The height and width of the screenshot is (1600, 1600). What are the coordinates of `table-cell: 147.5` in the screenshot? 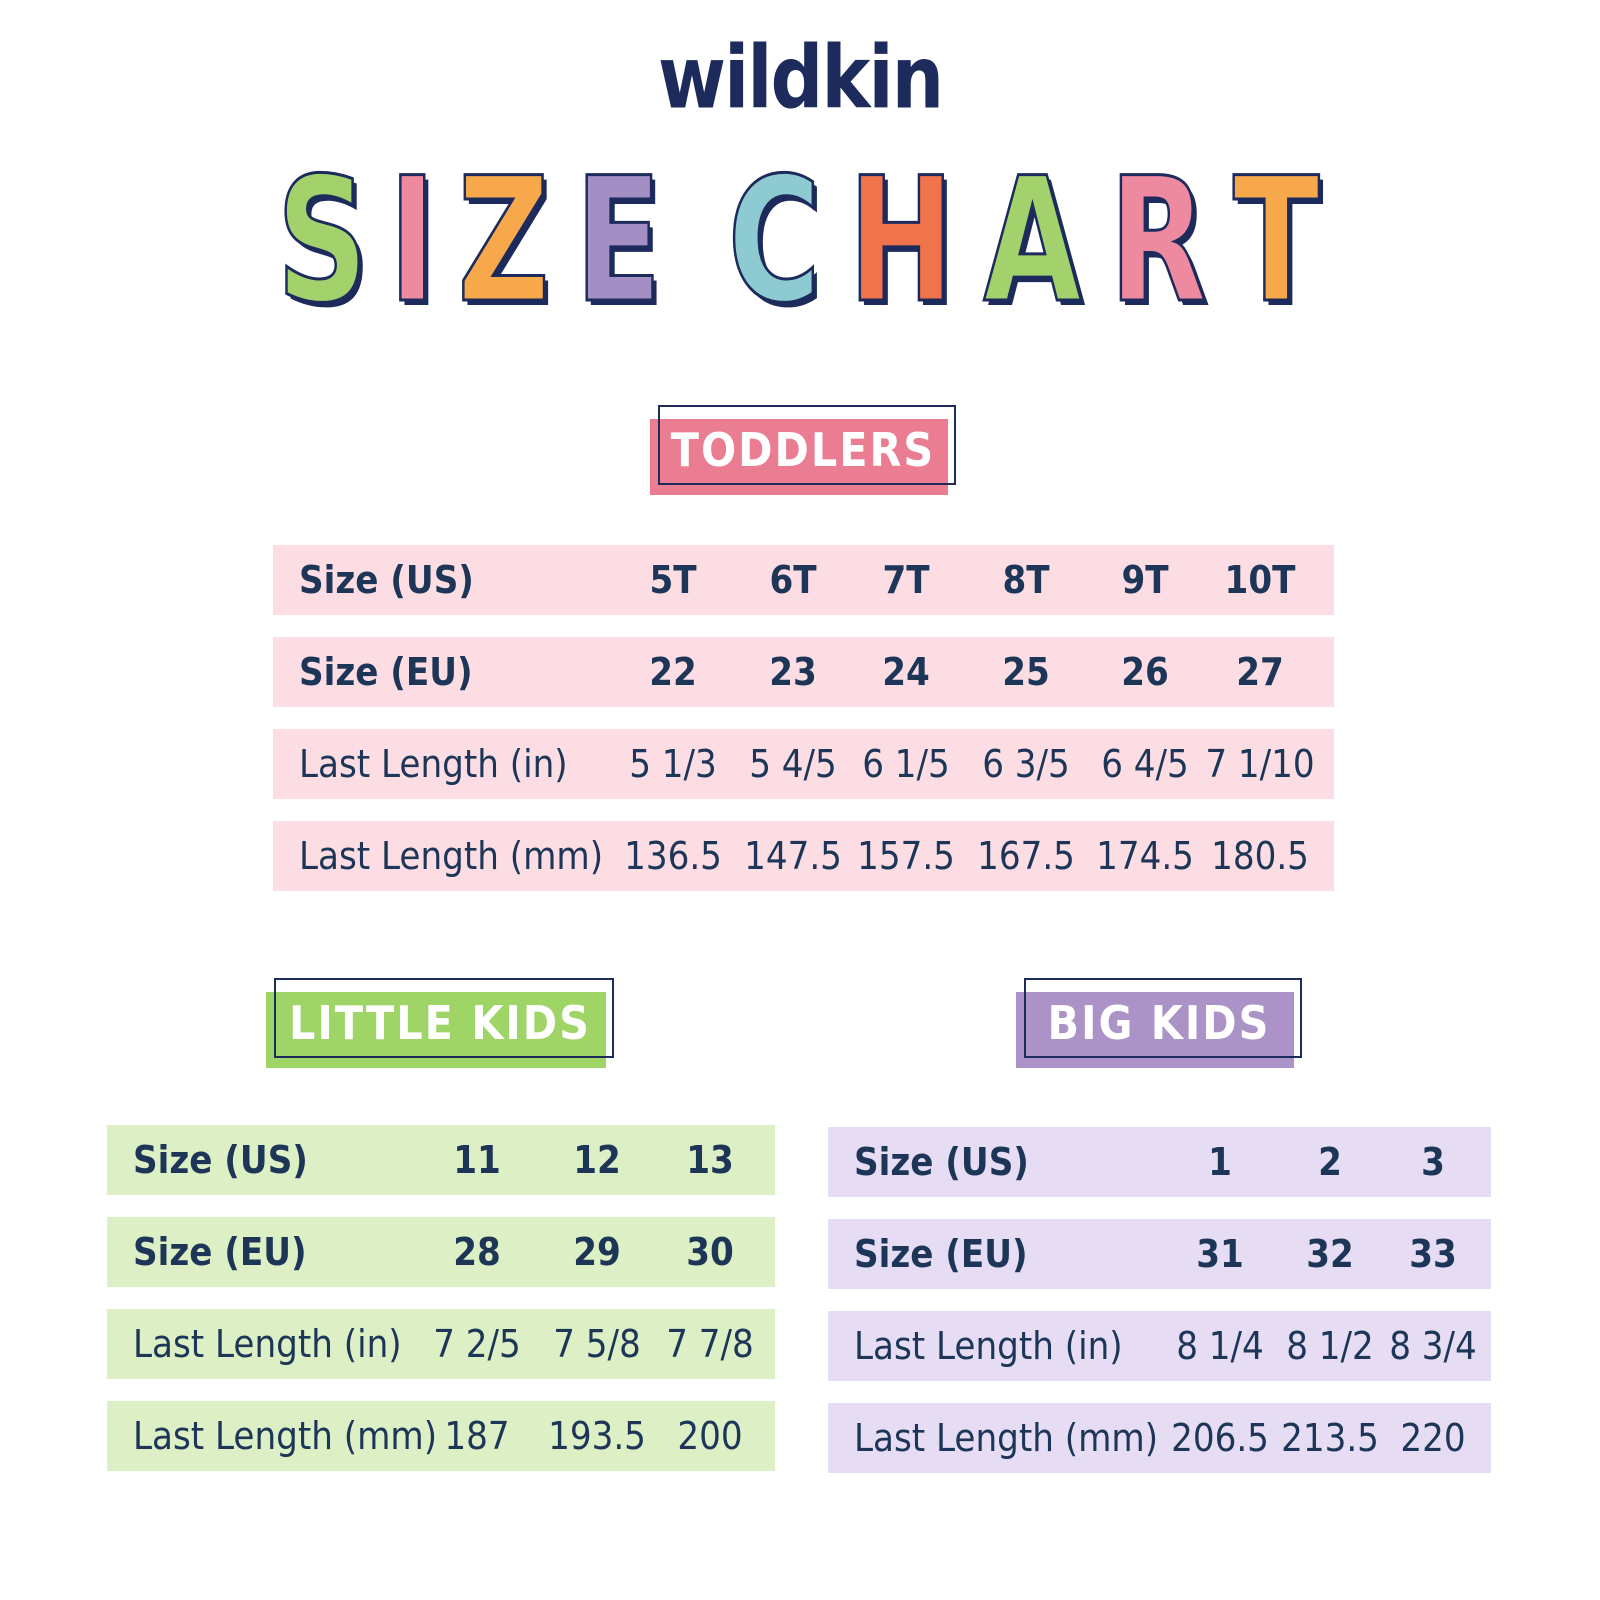 It's located at (793, 856).